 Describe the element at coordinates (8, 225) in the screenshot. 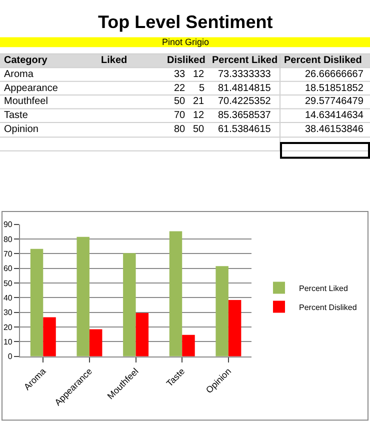

I see `y-tick-label: 90` at that location.